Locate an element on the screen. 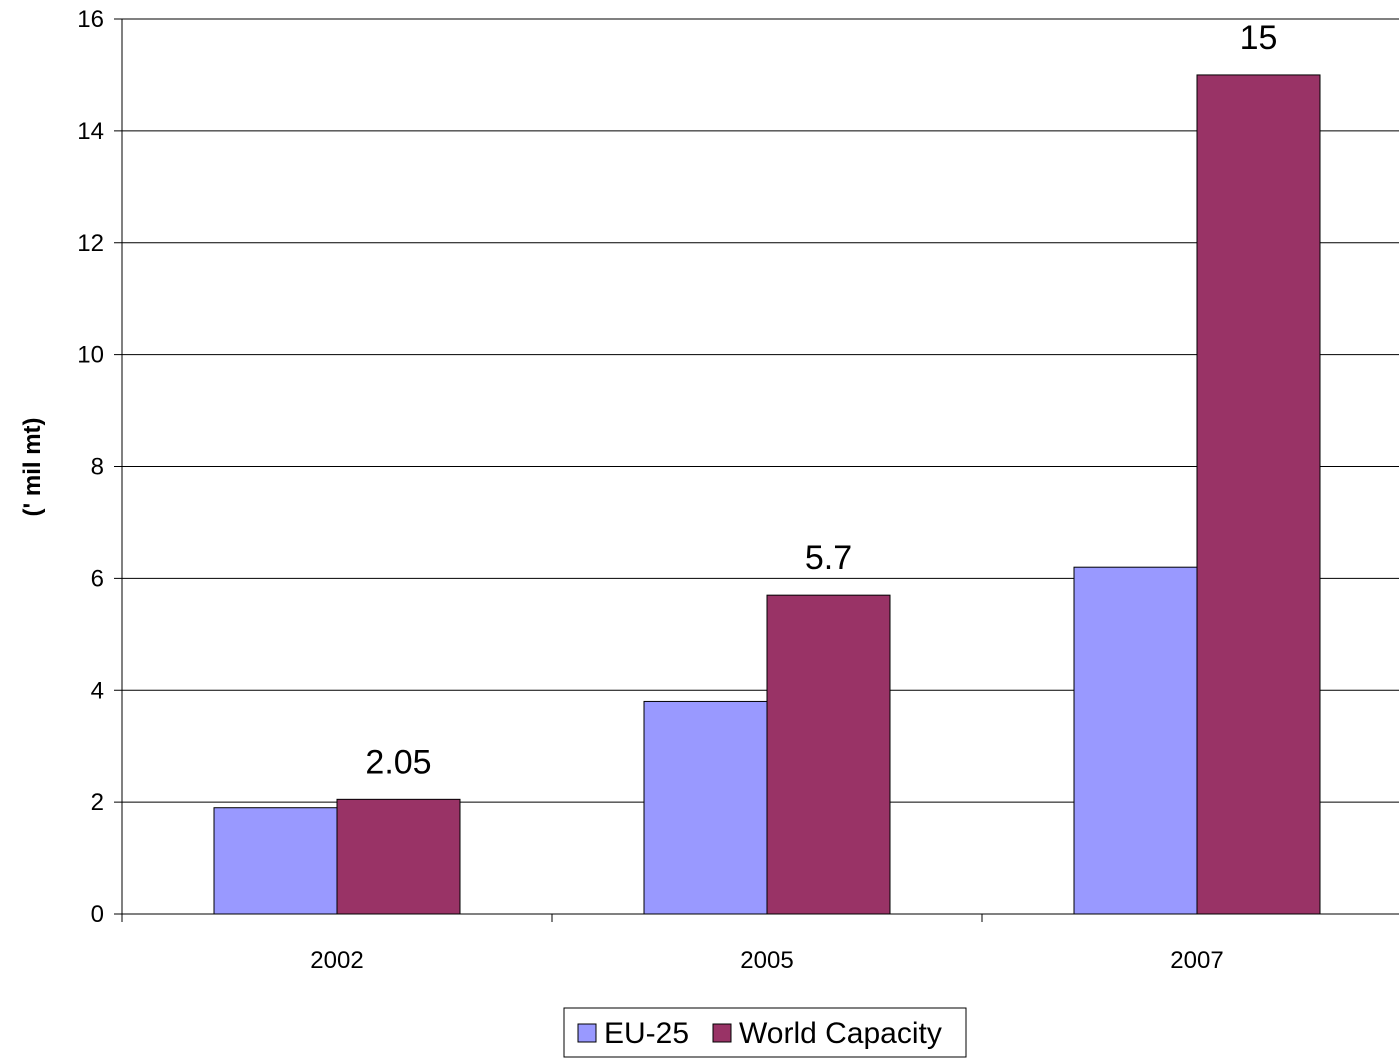 This screenshot has width=1399, height=1058. y-tick-label: 14 is located at coordinates (90, 131).